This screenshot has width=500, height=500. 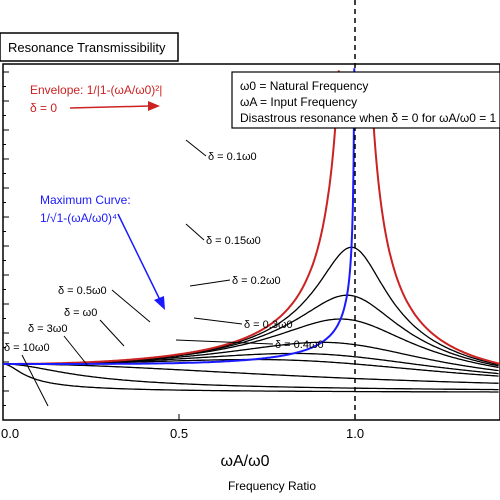 What do you see at coordinates (304, 86) in the screenshot?
I see `legend-line-natural-frequency: ω0 = Natural Frequency` at bounding box center [304, 86].